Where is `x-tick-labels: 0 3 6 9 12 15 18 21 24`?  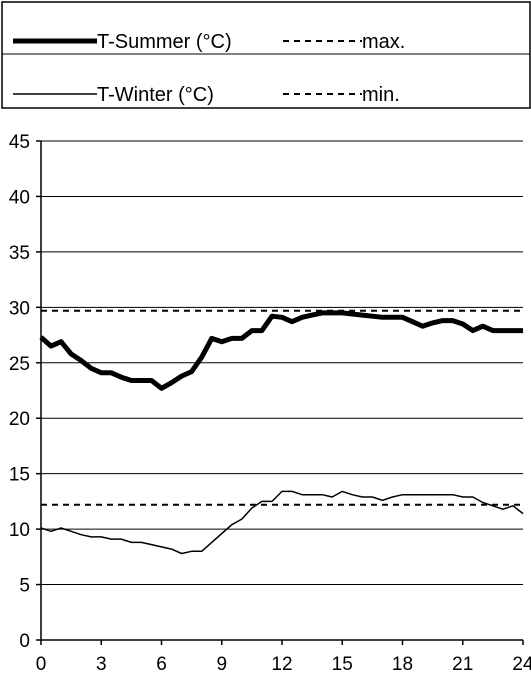 x-tick-labels: 0 3 6 9 12 15 18 21 24 is located at coordinates (283, 664).